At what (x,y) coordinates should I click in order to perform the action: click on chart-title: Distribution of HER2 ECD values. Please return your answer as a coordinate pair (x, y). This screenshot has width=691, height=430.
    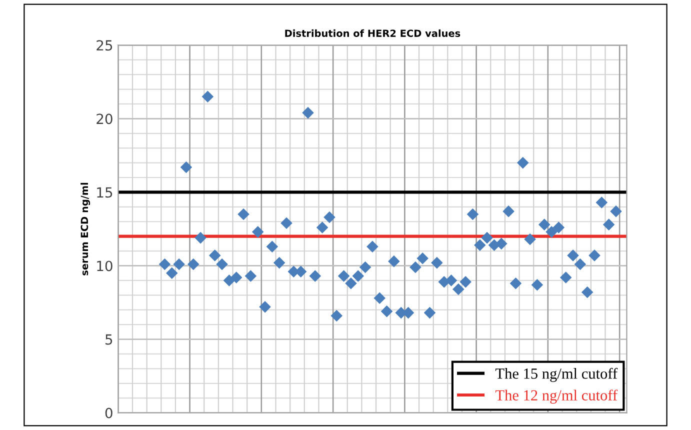
    Looking at the image, I should click on (372, 33).